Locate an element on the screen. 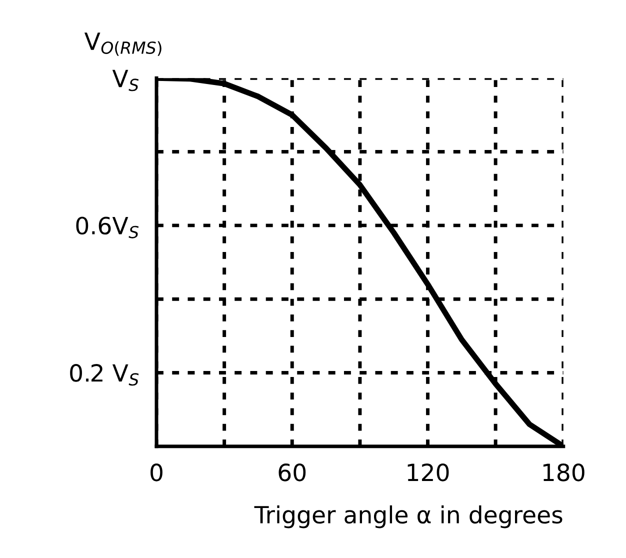  x-tick-label: 60 is located at coordinates (292, 472).